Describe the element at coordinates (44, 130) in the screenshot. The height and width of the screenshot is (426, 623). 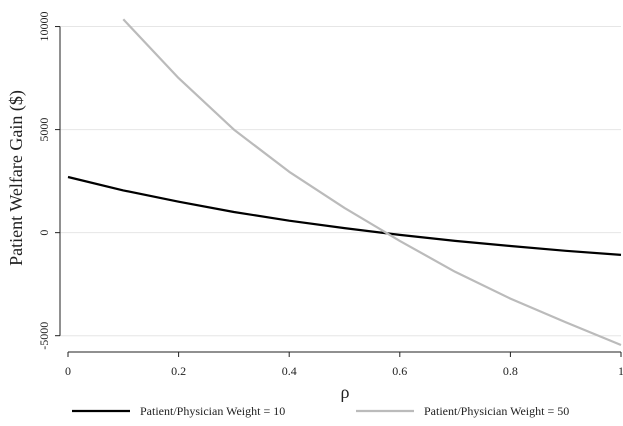
I see `y-tick-label-2: 5000` at that location.